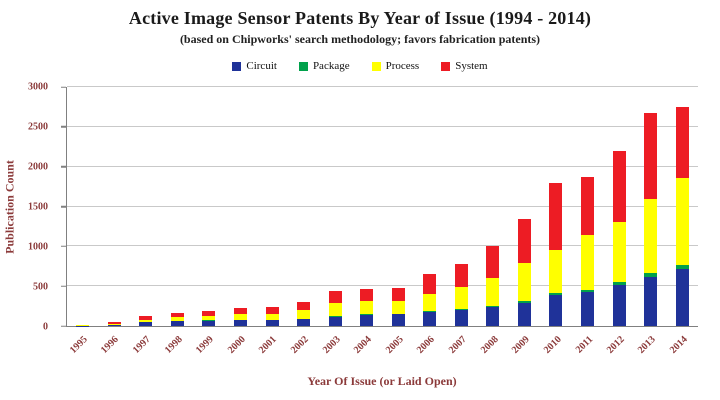 The image size is (720, 400). What do you see at coordinates (209, 206) in the screenshot?
I see `bar-slot-1999` at bounding box center [209, 206].